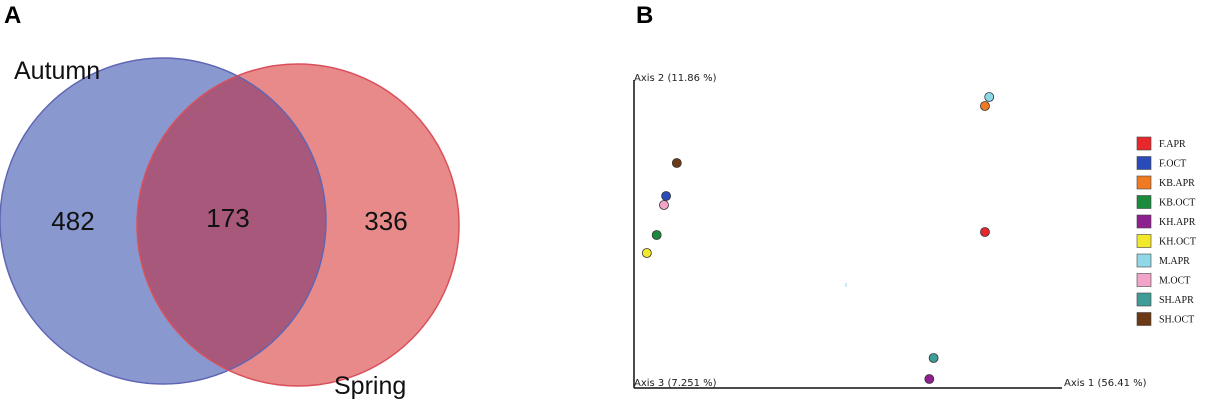 Image resolution: width=1208 pixels, height=401 pixels. Describe the element at coordinates (1177, 242) in the screenshot. I see `legend-label-kh-oct: KH.OCT` at that location.